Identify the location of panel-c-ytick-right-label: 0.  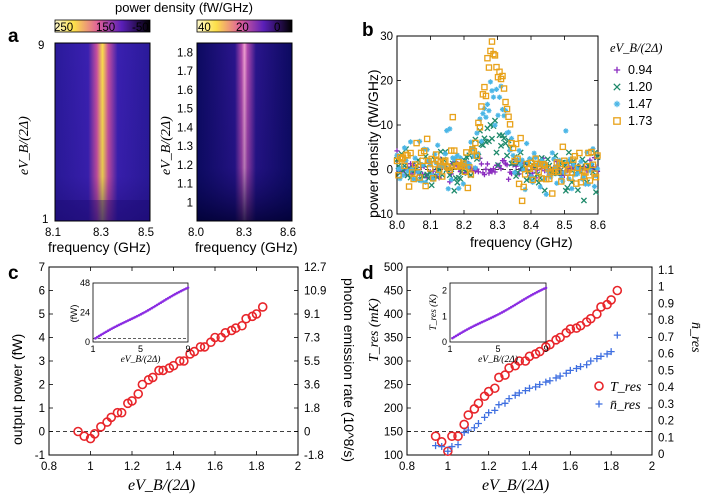
(307, 433).